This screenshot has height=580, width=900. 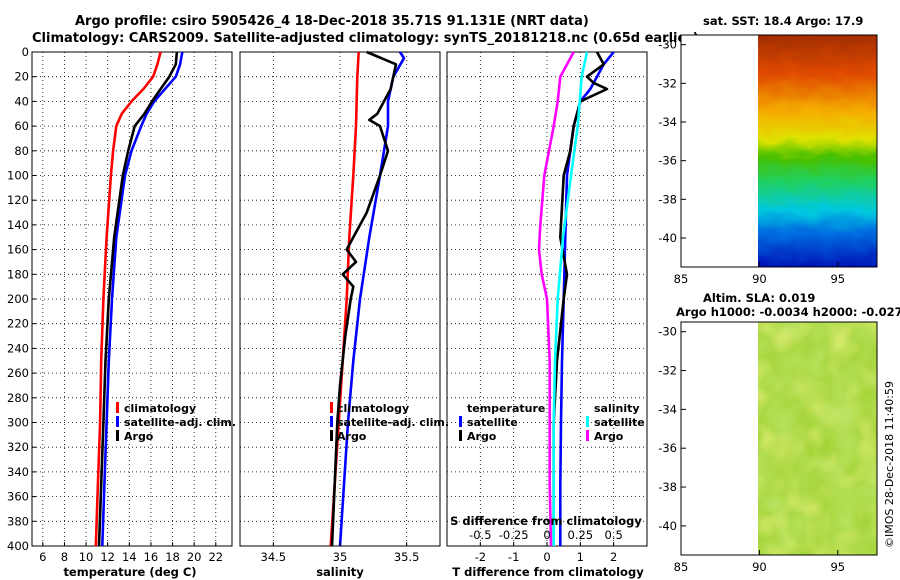 I want to click on s-diff-tick-label: 0.5, so click(x=614, y=535).